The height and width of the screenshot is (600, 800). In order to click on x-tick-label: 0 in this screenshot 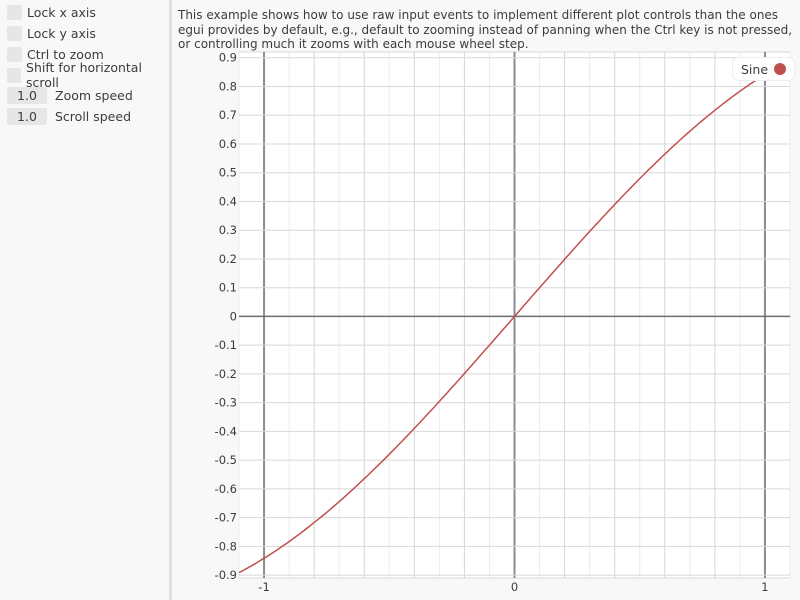, I will do `click(514, 587)`.